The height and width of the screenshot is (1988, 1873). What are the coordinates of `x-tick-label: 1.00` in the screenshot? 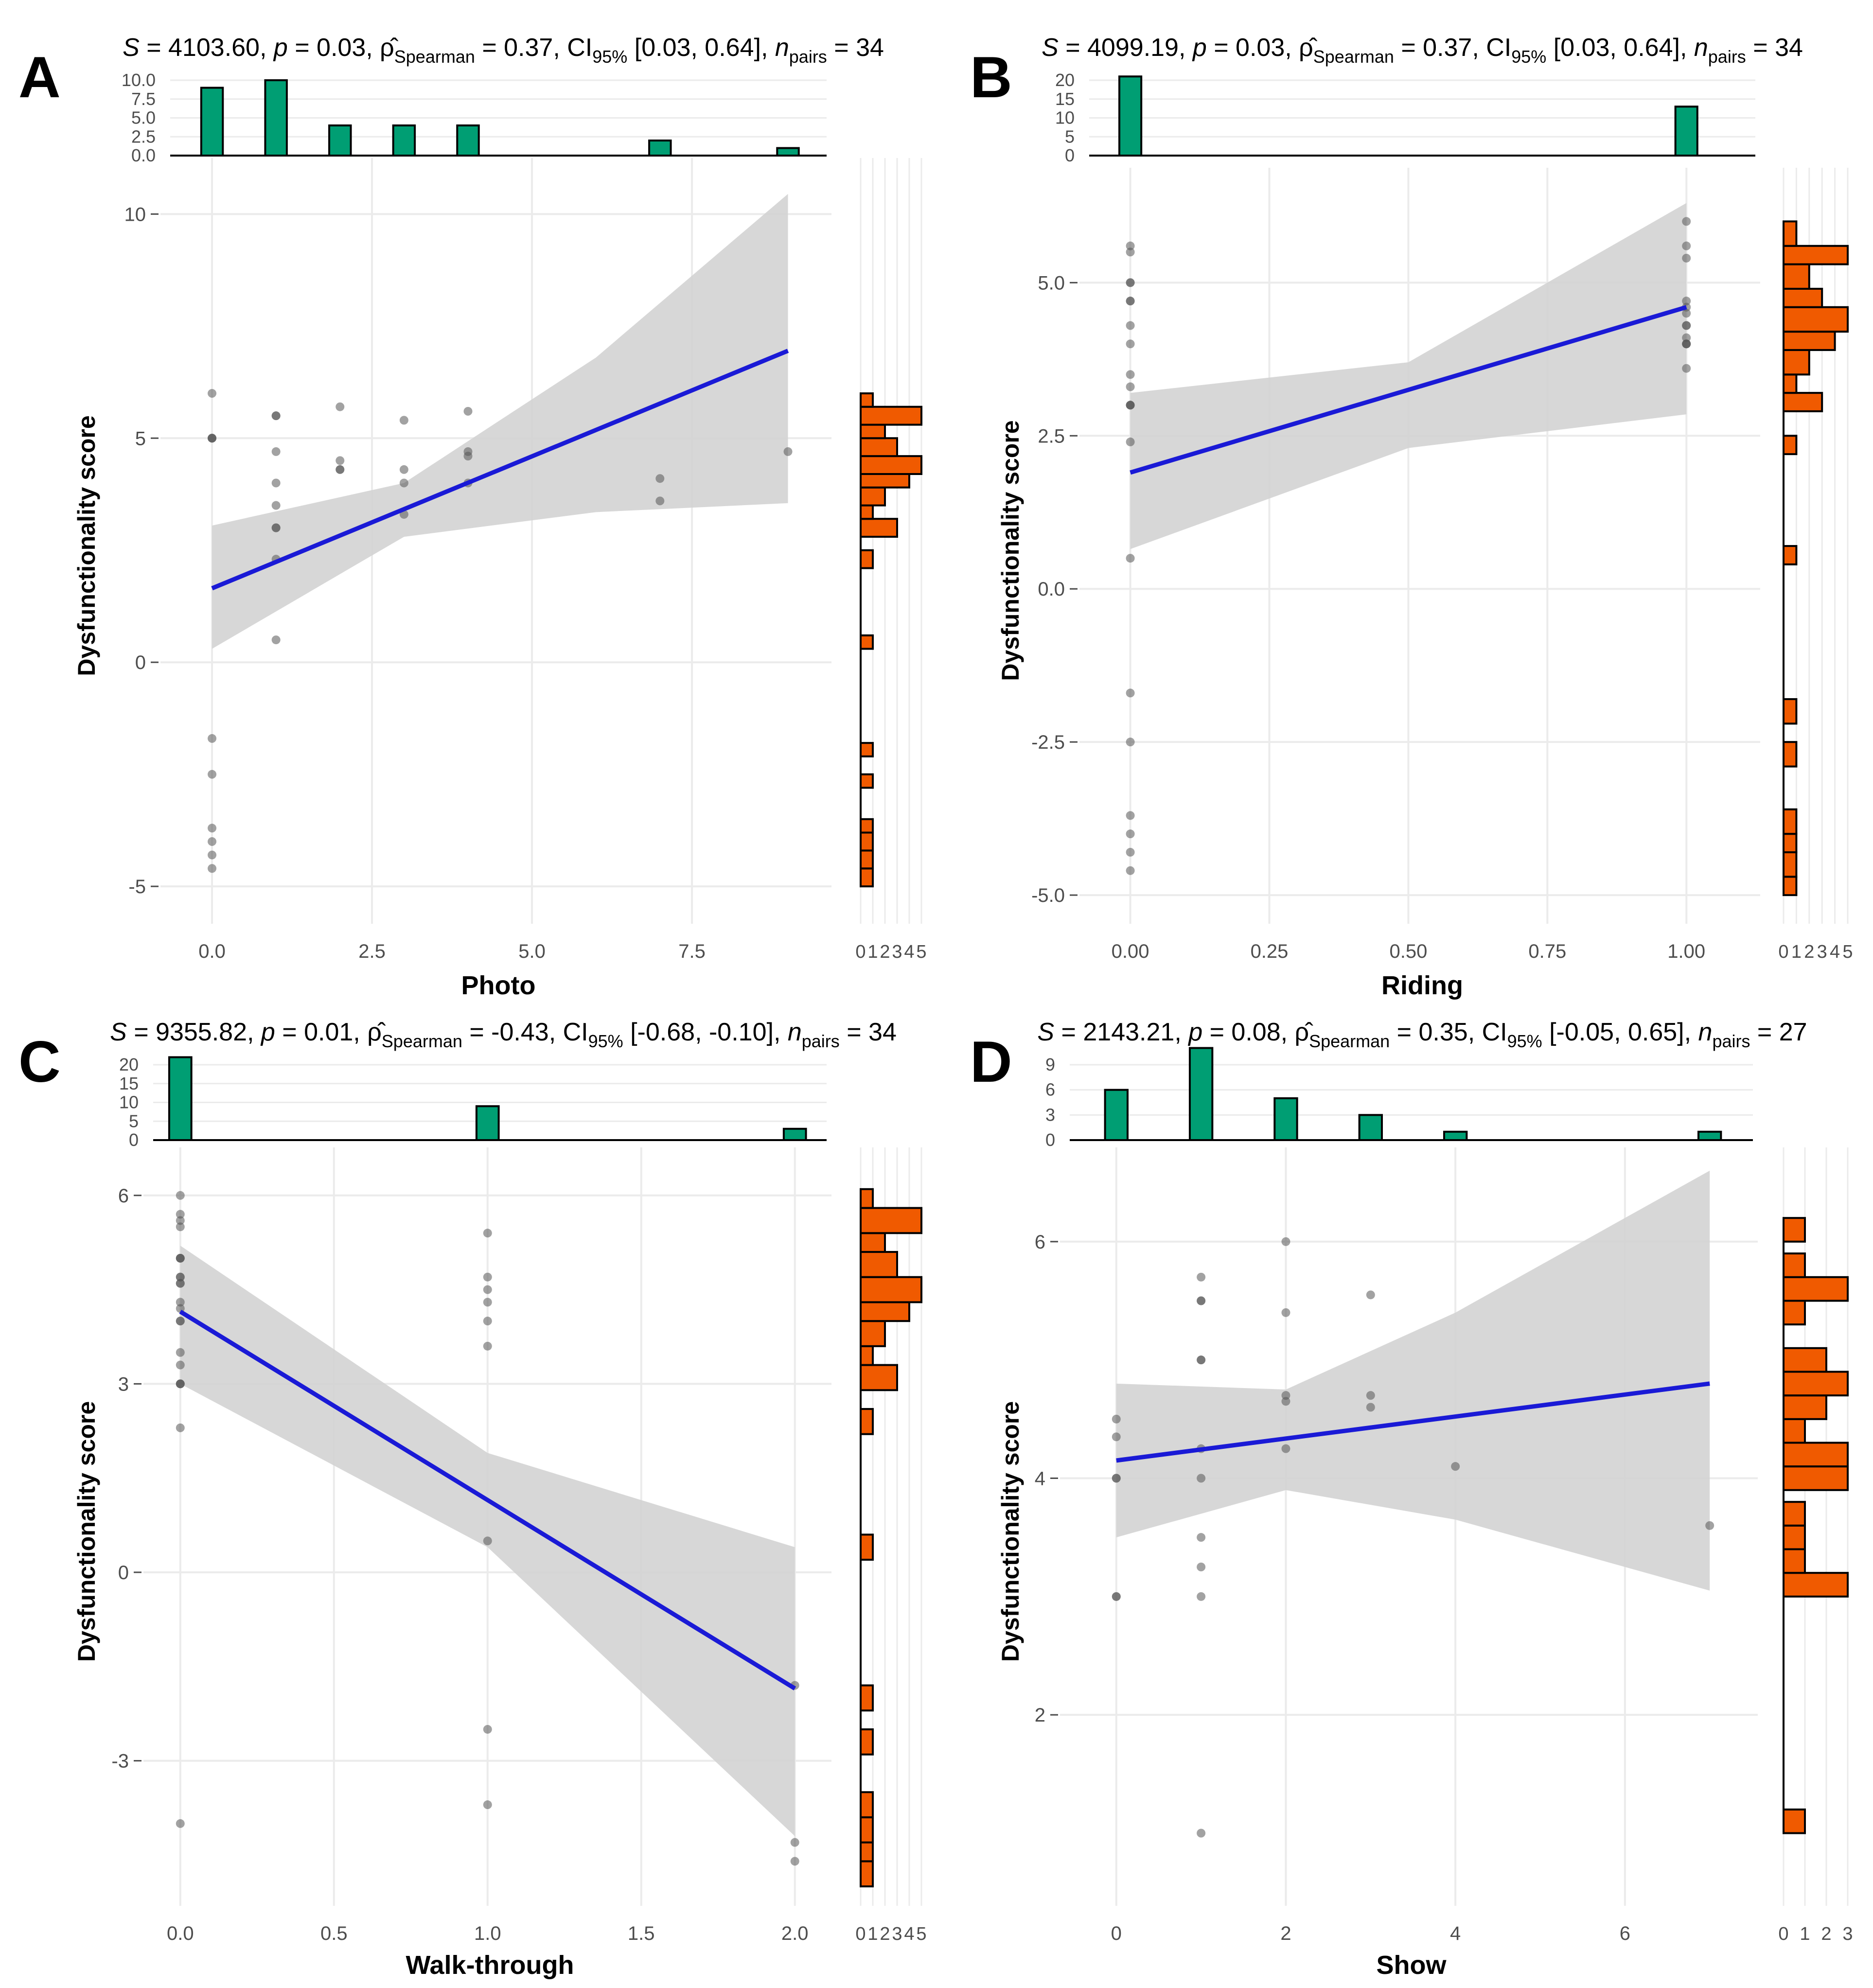 It's located at (1686, 951).